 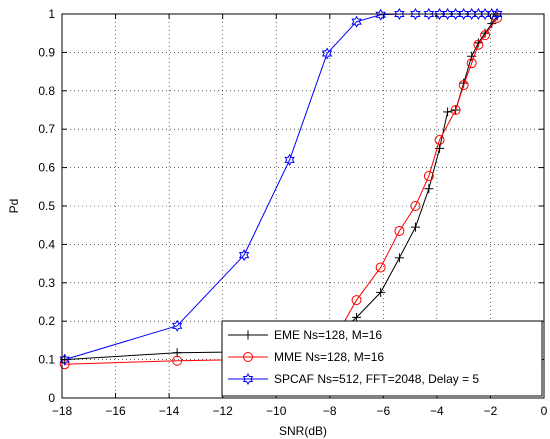 I want to click on x-axis-label: SNR(dB), so click(x=303, y=431).